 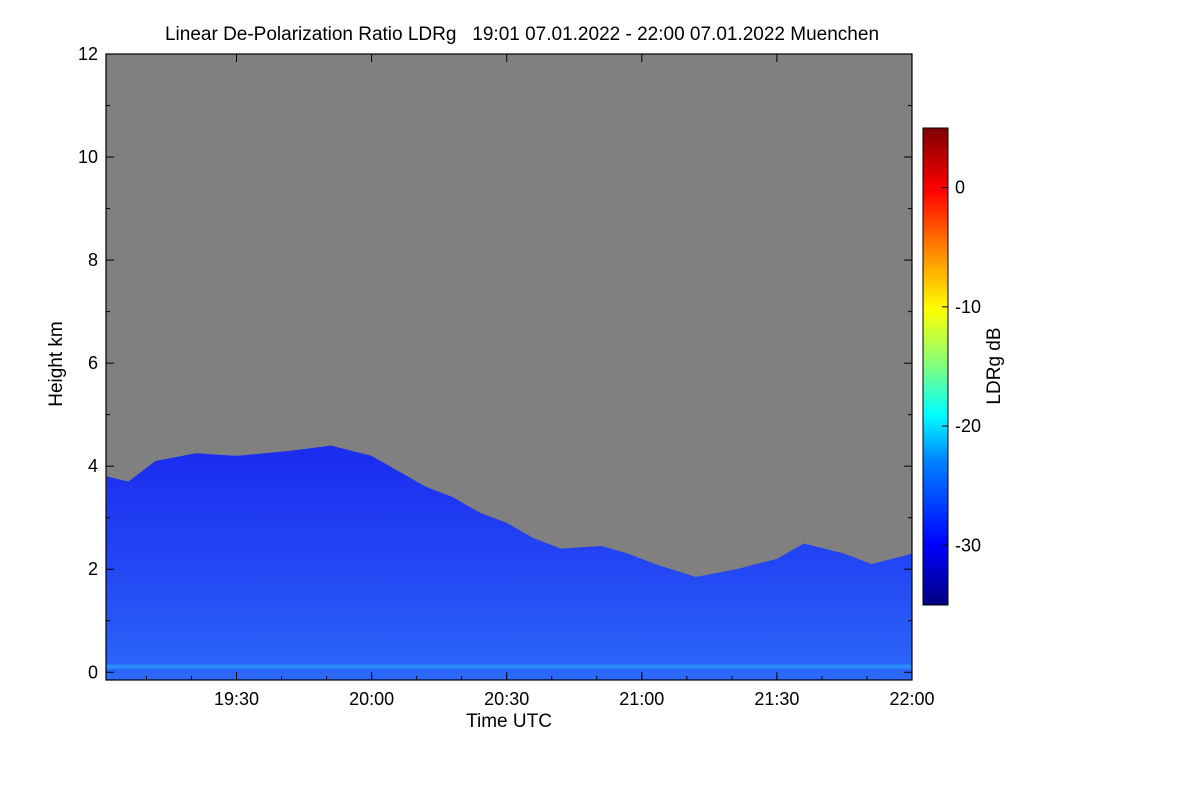 I want to click on x-tick-label: 19:30, so click(x=236, y=699).